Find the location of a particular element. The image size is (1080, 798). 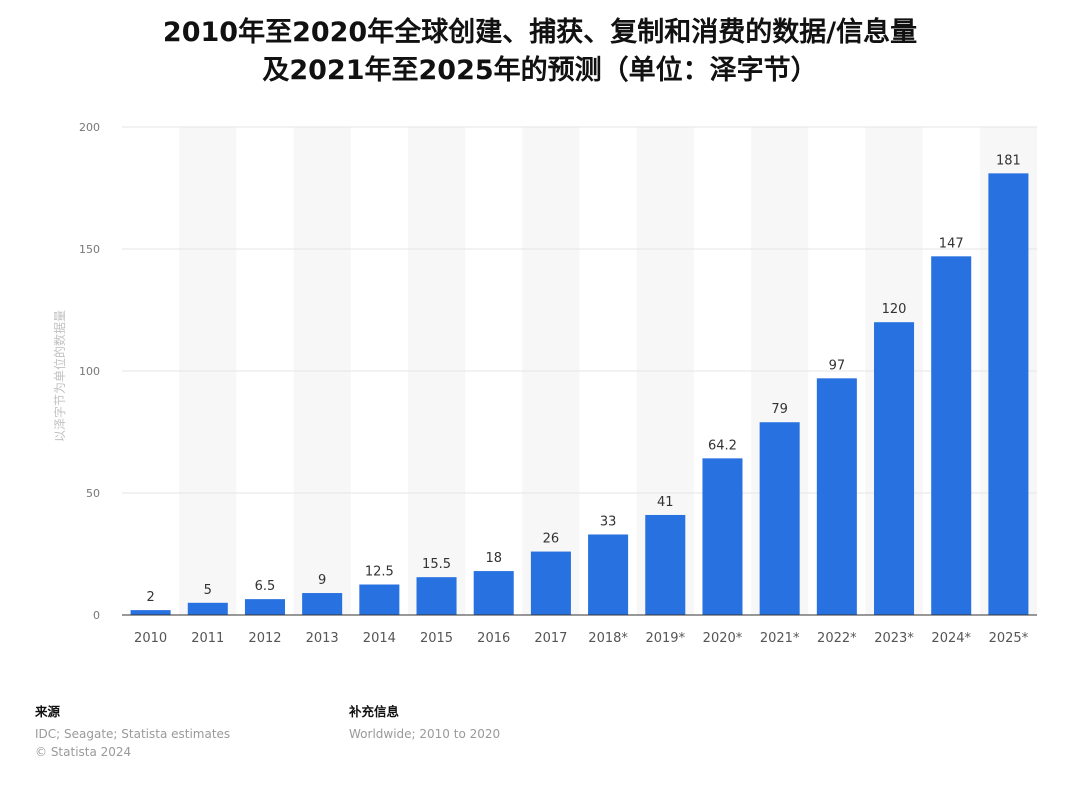

value-label: 12.5 is located at coordinates (379, 572).